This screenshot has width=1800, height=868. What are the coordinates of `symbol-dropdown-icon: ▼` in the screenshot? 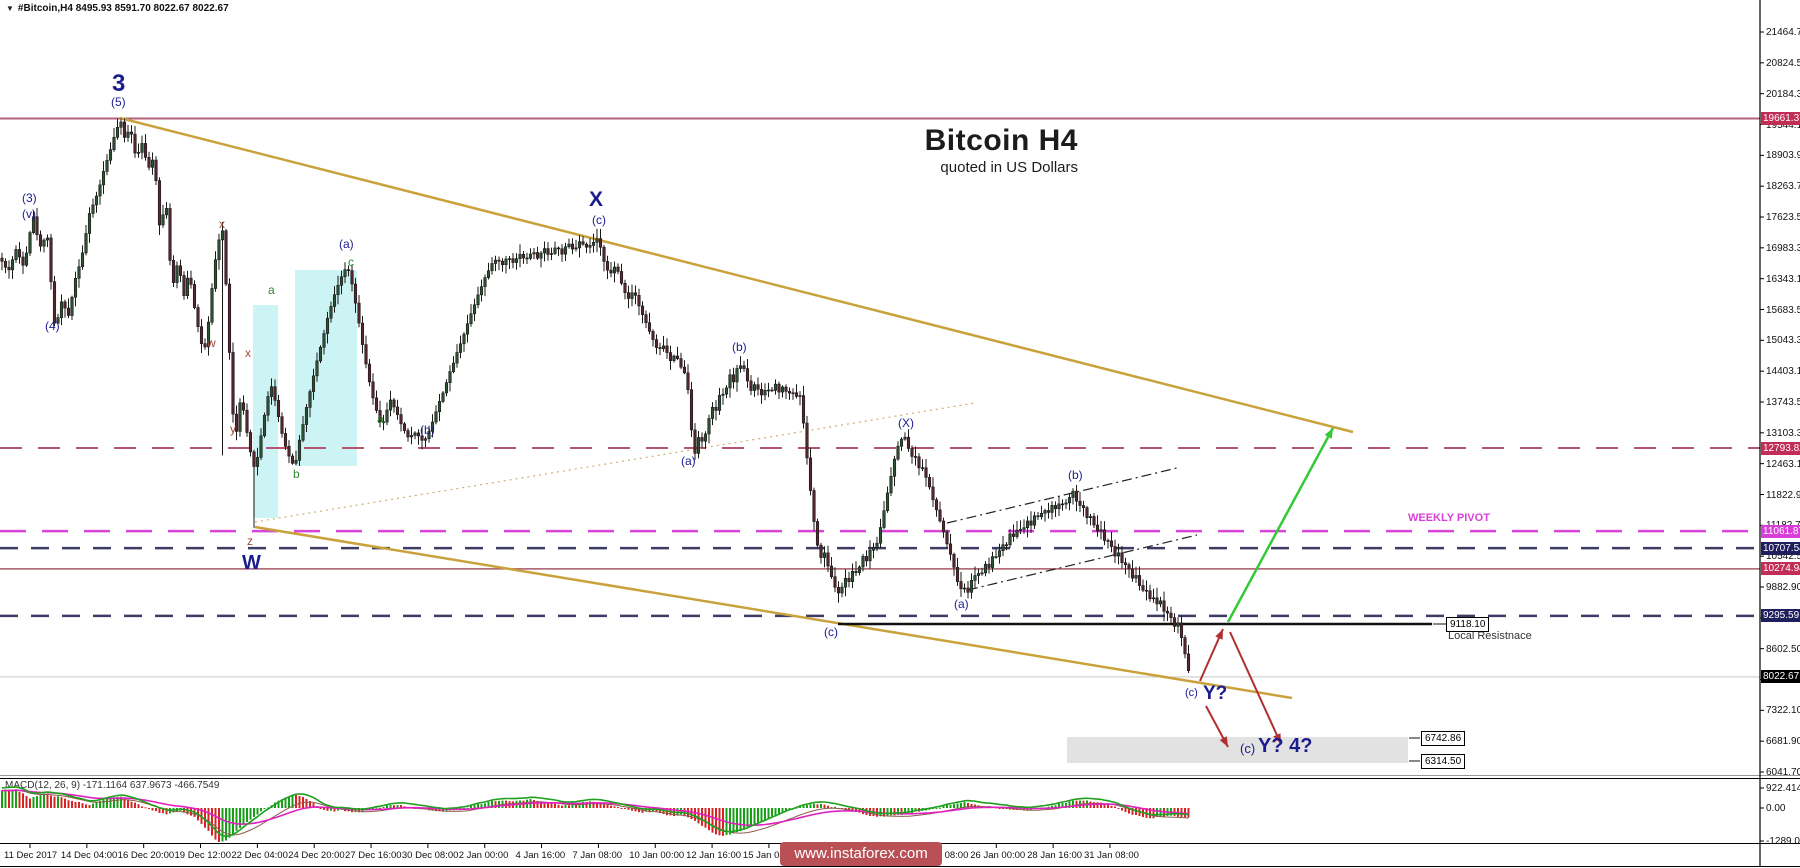 It's located at (10, 8).